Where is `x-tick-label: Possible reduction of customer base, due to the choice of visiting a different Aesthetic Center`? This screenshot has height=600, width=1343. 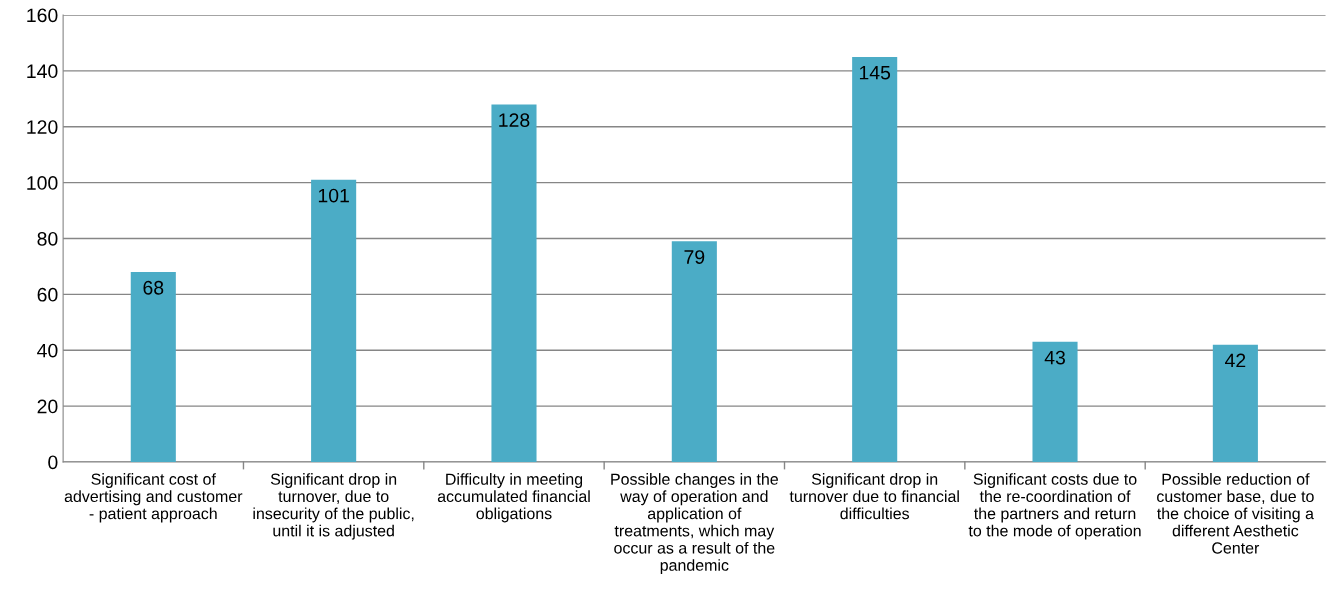
x-tick-label: Possible reduction of customer base, due to the choice of visiting a different Aesthetic Center is located at coordinates (1235, 513).